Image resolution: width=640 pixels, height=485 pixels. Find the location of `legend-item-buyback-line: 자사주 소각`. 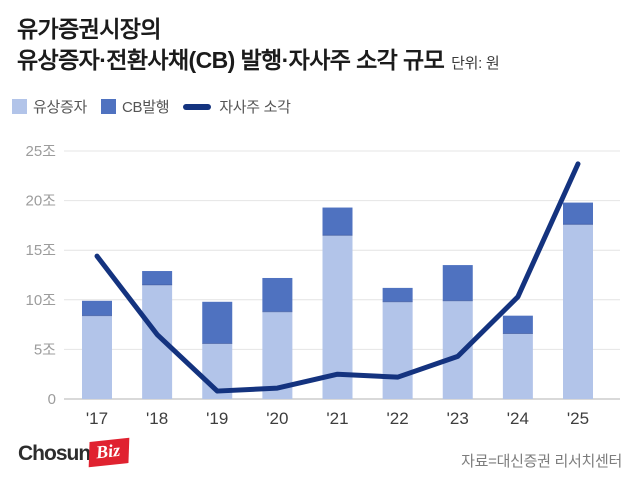

legend-item-buyback-line: 자사주 소각 is located at coordinates (237, 106).